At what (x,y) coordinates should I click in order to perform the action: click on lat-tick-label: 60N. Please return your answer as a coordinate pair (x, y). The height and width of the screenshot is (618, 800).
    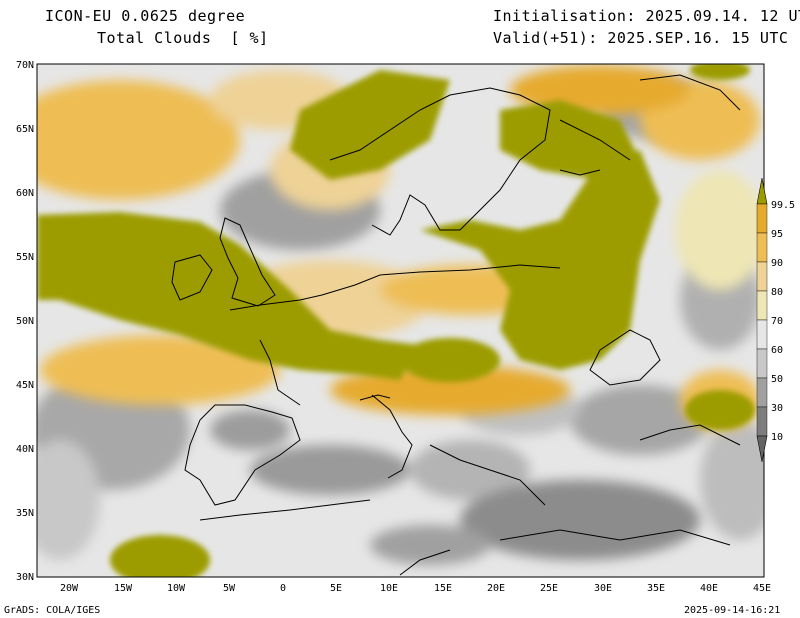
    Looking at the image, I should click on (25, 193).